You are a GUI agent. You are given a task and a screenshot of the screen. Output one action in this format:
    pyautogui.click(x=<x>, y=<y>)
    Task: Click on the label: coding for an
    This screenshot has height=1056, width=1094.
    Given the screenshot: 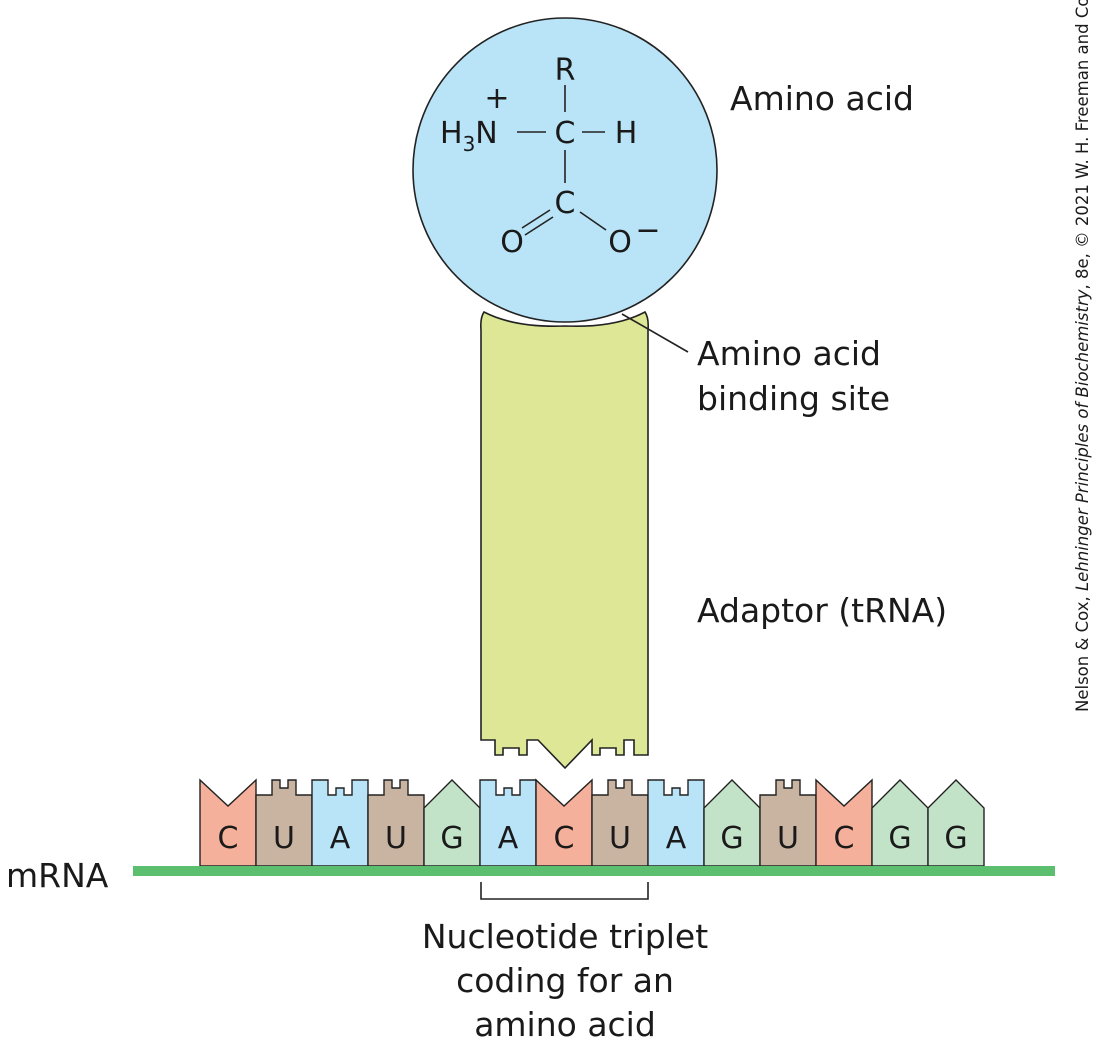 What is the action you would take?
    pyautogui.click(x=565, y=980)
    